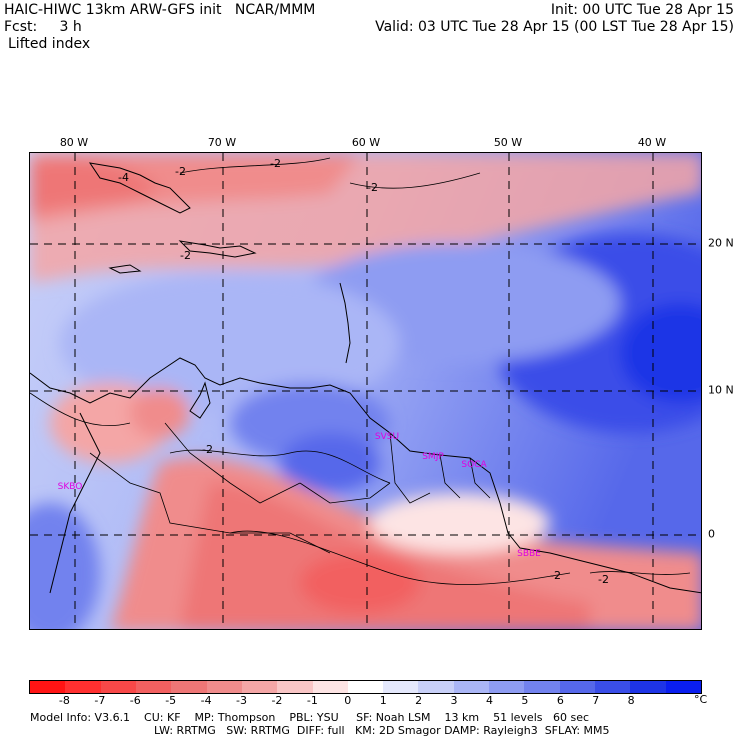 The width and height of the screenshot is (740, 740). Describe the element at coordinates (560, 700) in the screenshot. I see `colorbar-tick-label: 6` at that location.